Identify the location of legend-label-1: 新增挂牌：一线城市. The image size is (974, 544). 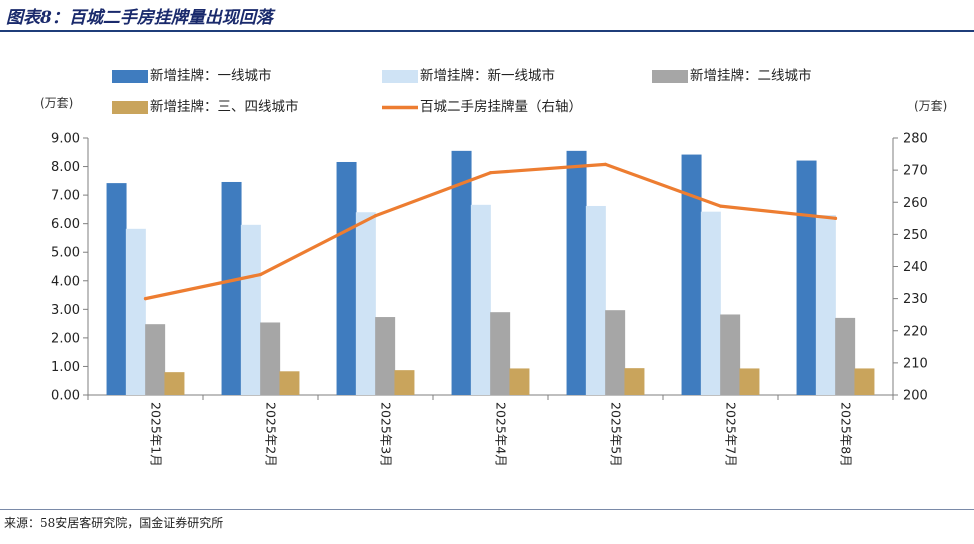
(211, 75).